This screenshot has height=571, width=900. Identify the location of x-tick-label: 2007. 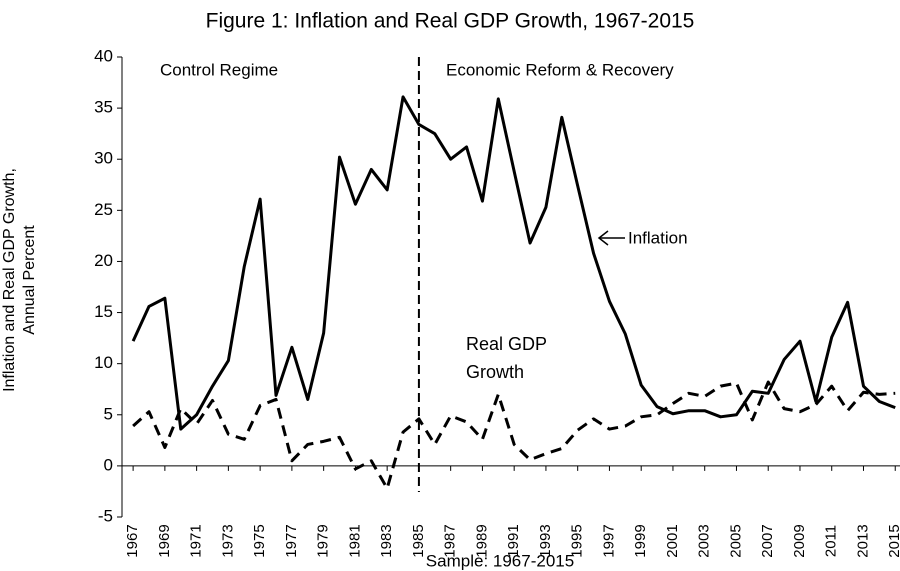
(767, 540).